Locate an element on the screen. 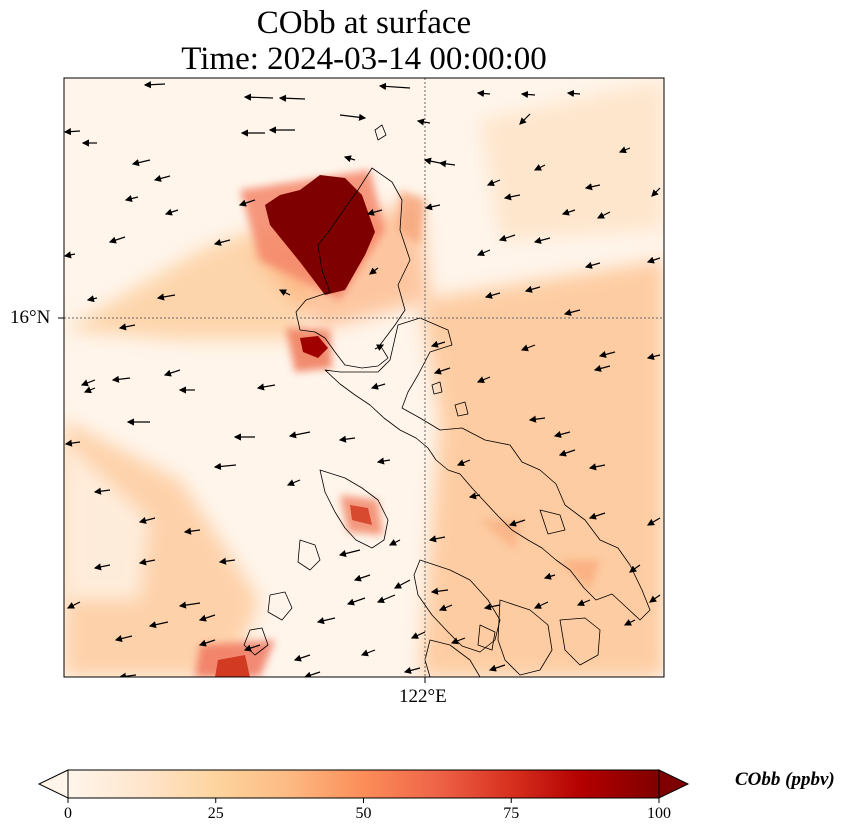 The width and height of the screenshot is (854, 836). chart-title-line1: CObb at surface is located at coordinates (364, 23).